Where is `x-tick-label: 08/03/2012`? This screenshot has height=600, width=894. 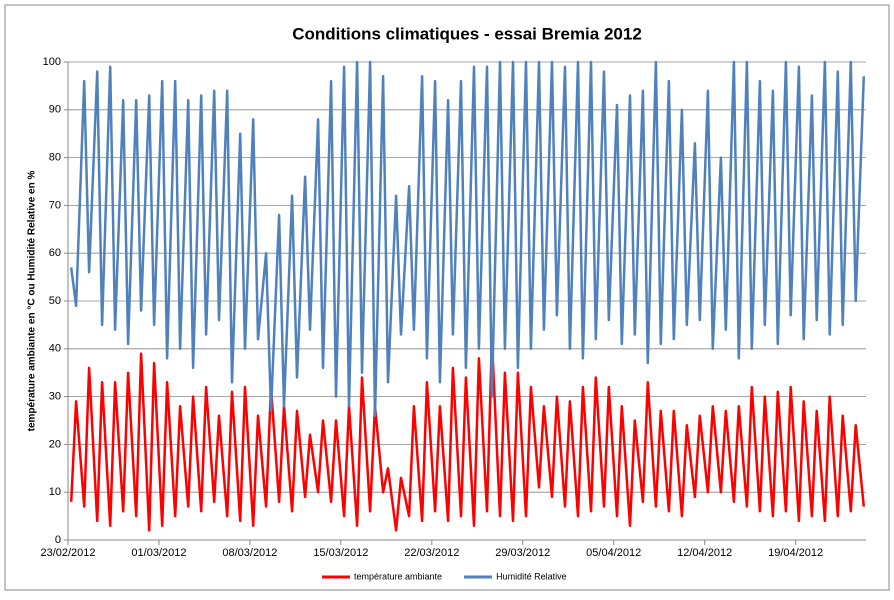
x-tick-label: 08/03/2012 is located at coordinates (249, 553).